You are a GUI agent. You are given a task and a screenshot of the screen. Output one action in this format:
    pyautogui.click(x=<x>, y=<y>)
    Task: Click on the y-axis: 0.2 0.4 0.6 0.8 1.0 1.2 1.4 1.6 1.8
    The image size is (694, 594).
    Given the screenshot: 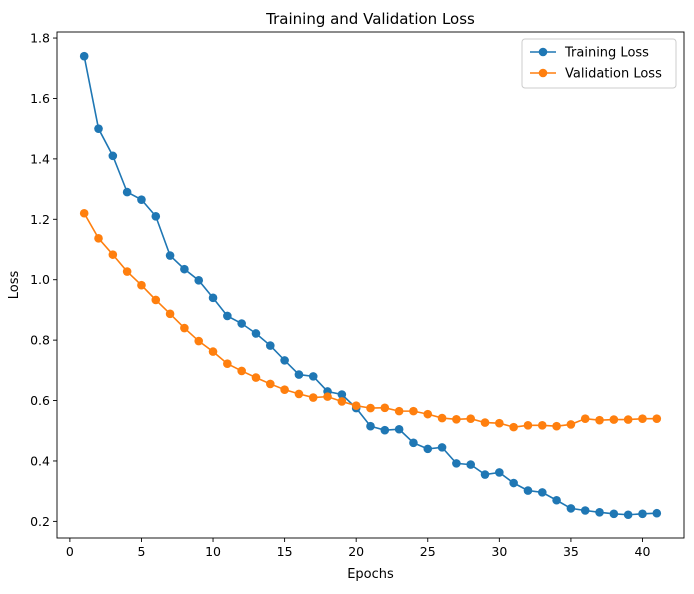 What is the action you would take?
    pyautogui.click(x=43, y=280)
    